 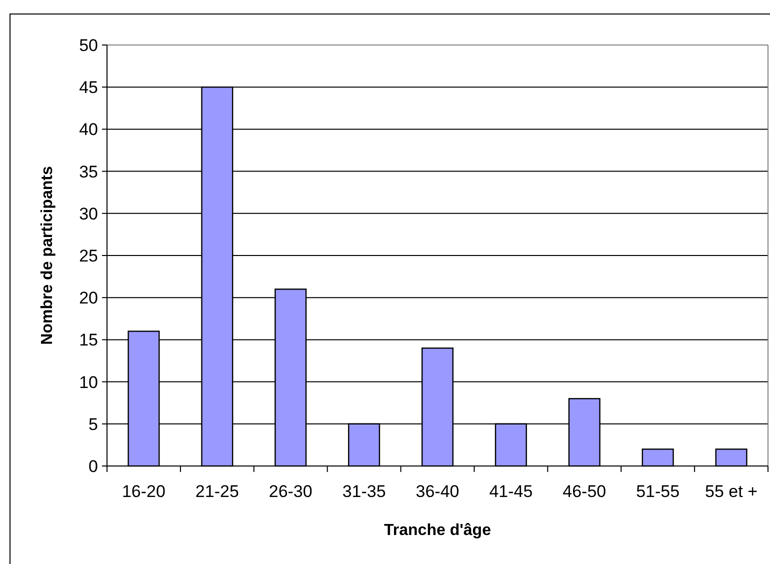 I want to click on x-tick-label: 41-45, so click(x=511, y=491).